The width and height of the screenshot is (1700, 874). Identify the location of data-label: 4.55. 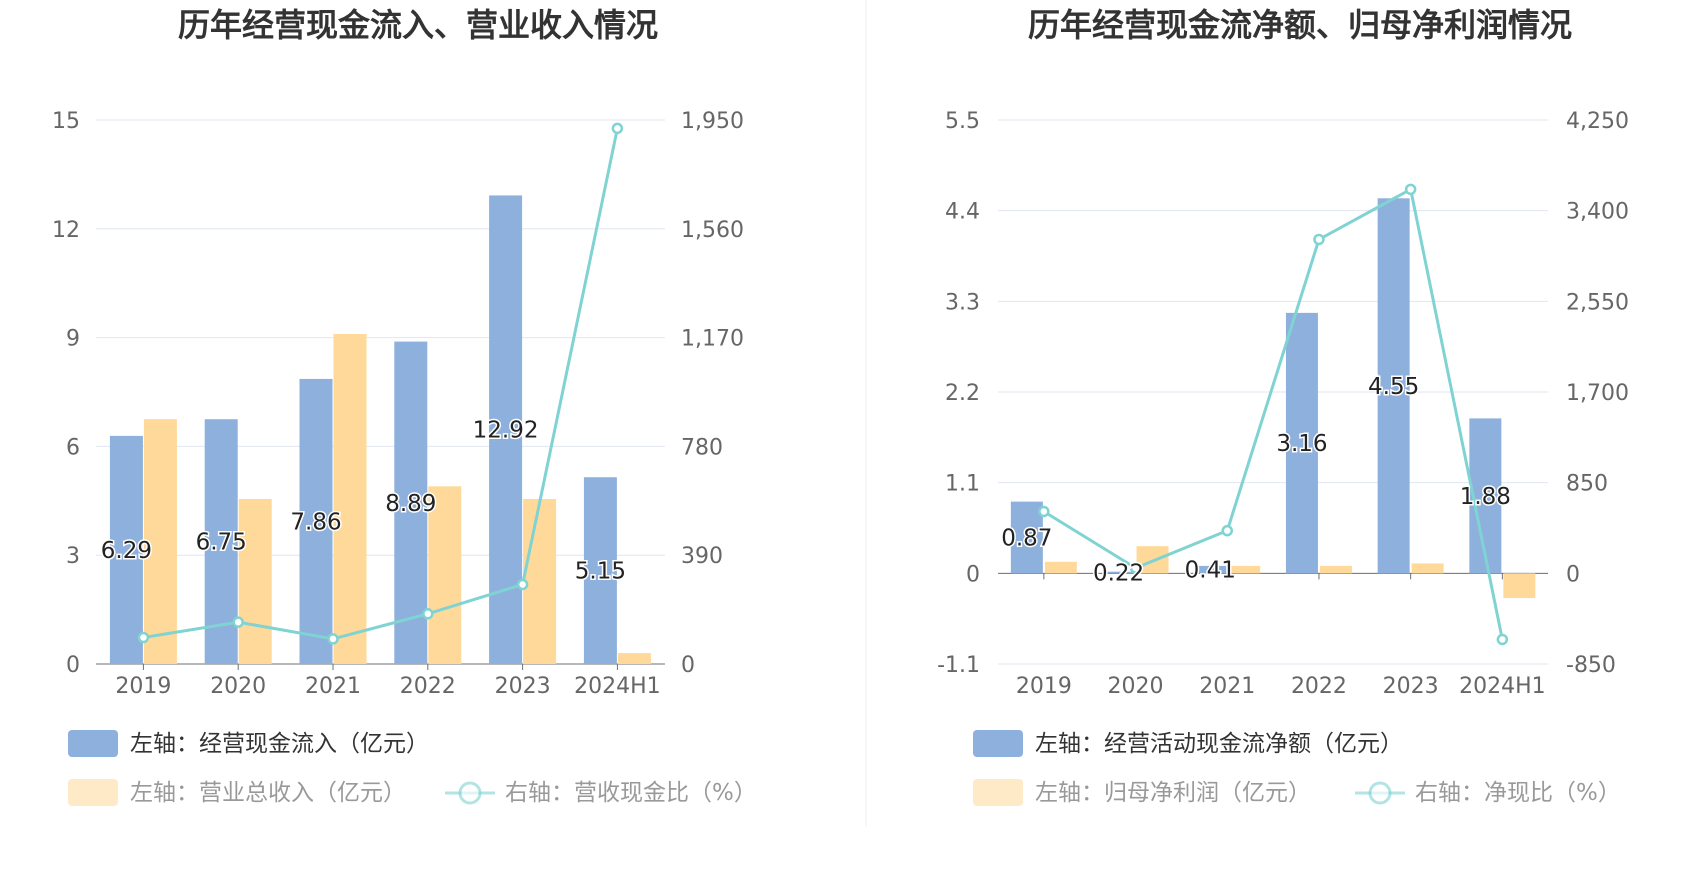
(1393, 387).